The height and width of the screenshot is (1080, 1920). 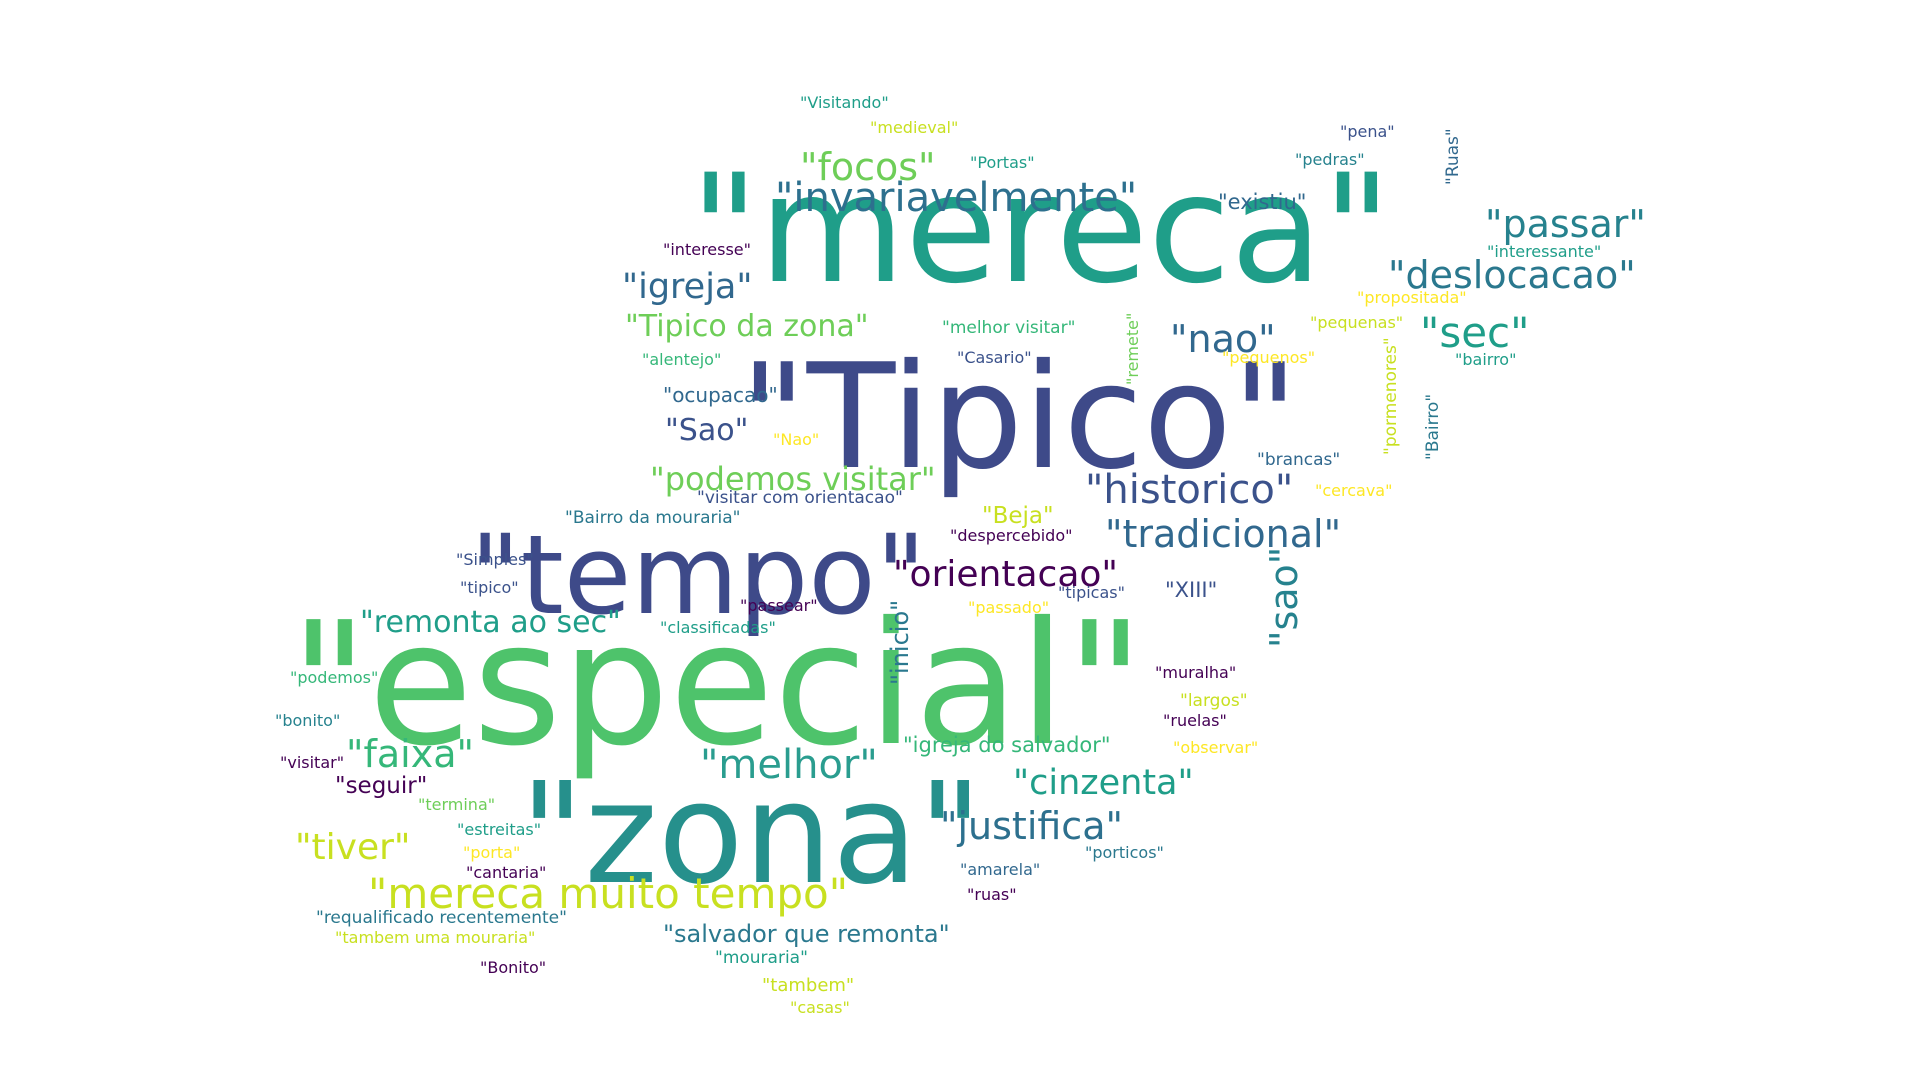 What do you see at coordinates (751, 834) in the screenshot?
I see `word-zona: "zona"` at bounding box center [751, 834].